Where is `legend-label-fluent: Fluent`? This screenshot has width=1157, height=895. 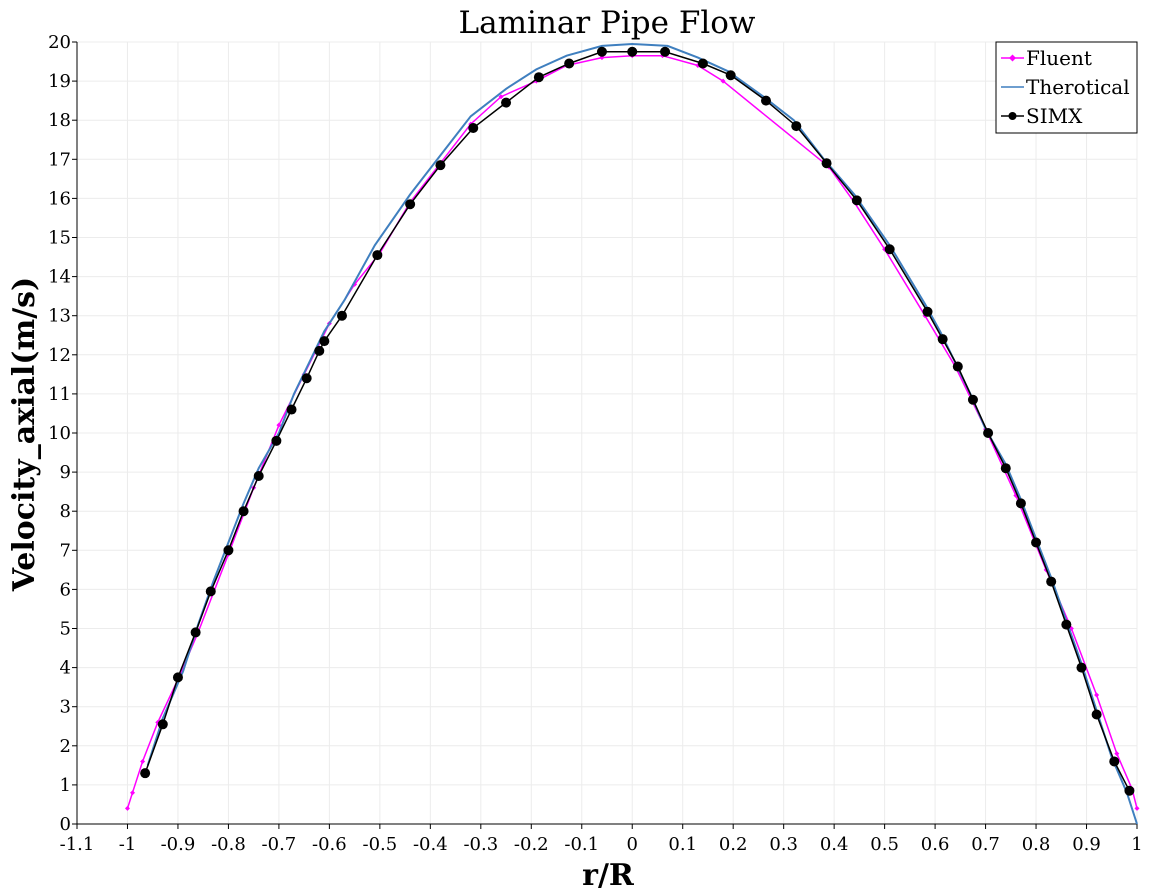 legend-label-fluent: Fluent is located at coordinates (1059, 58).